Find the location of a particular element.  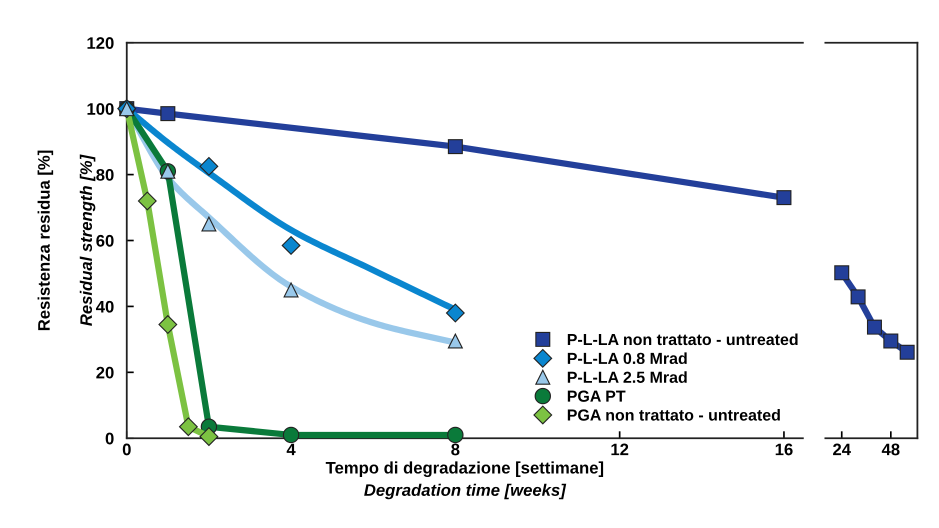

legend-label: P-L-LA non trattato - untreated is located at coordinates (683, 339).